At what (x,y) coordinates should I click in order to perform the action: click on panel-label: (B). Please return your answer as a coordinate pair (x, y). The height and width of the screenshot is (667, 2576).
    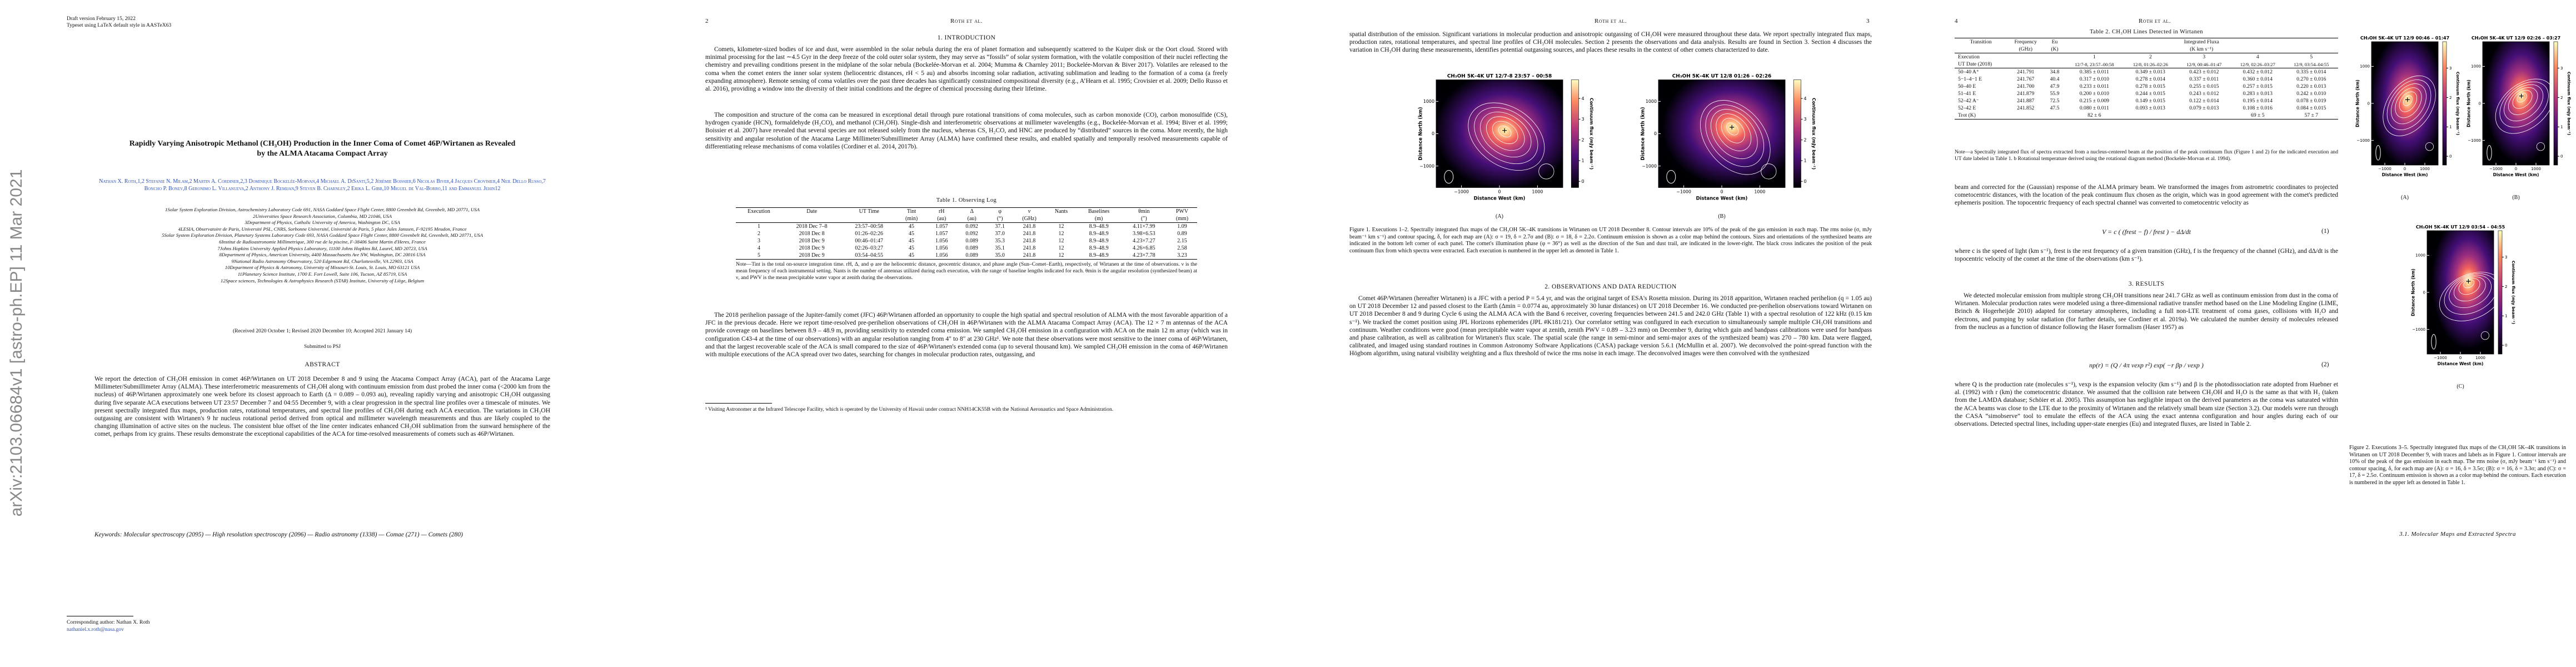
    Looking at the image, I should click on (2516, 198).